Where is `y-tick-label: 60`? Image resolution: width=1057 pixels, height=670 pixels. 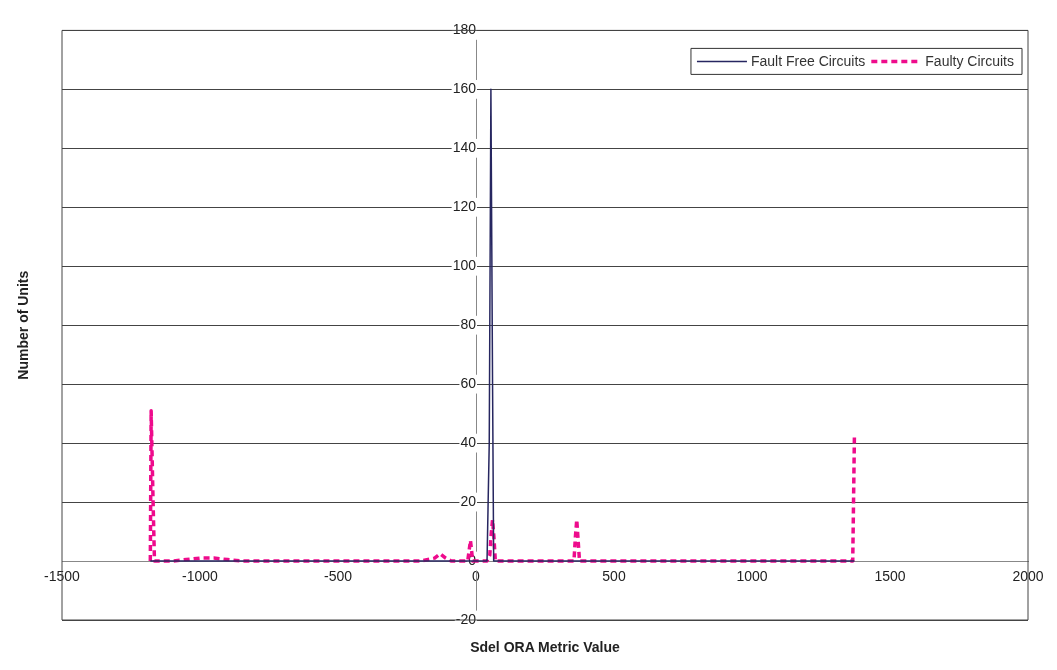
y-tick-label: 60 is located at coordinates (468, 383).